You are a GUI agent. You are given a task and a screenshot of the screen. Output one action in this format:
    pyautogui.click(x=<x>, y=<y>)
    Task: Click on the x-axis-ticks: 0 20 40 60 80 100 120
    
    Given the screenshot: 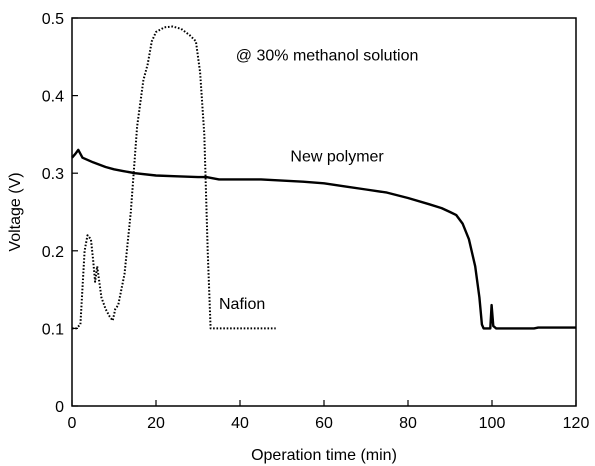 What is the action you would take?
    pyautogui.click(x=329, y=416)
    